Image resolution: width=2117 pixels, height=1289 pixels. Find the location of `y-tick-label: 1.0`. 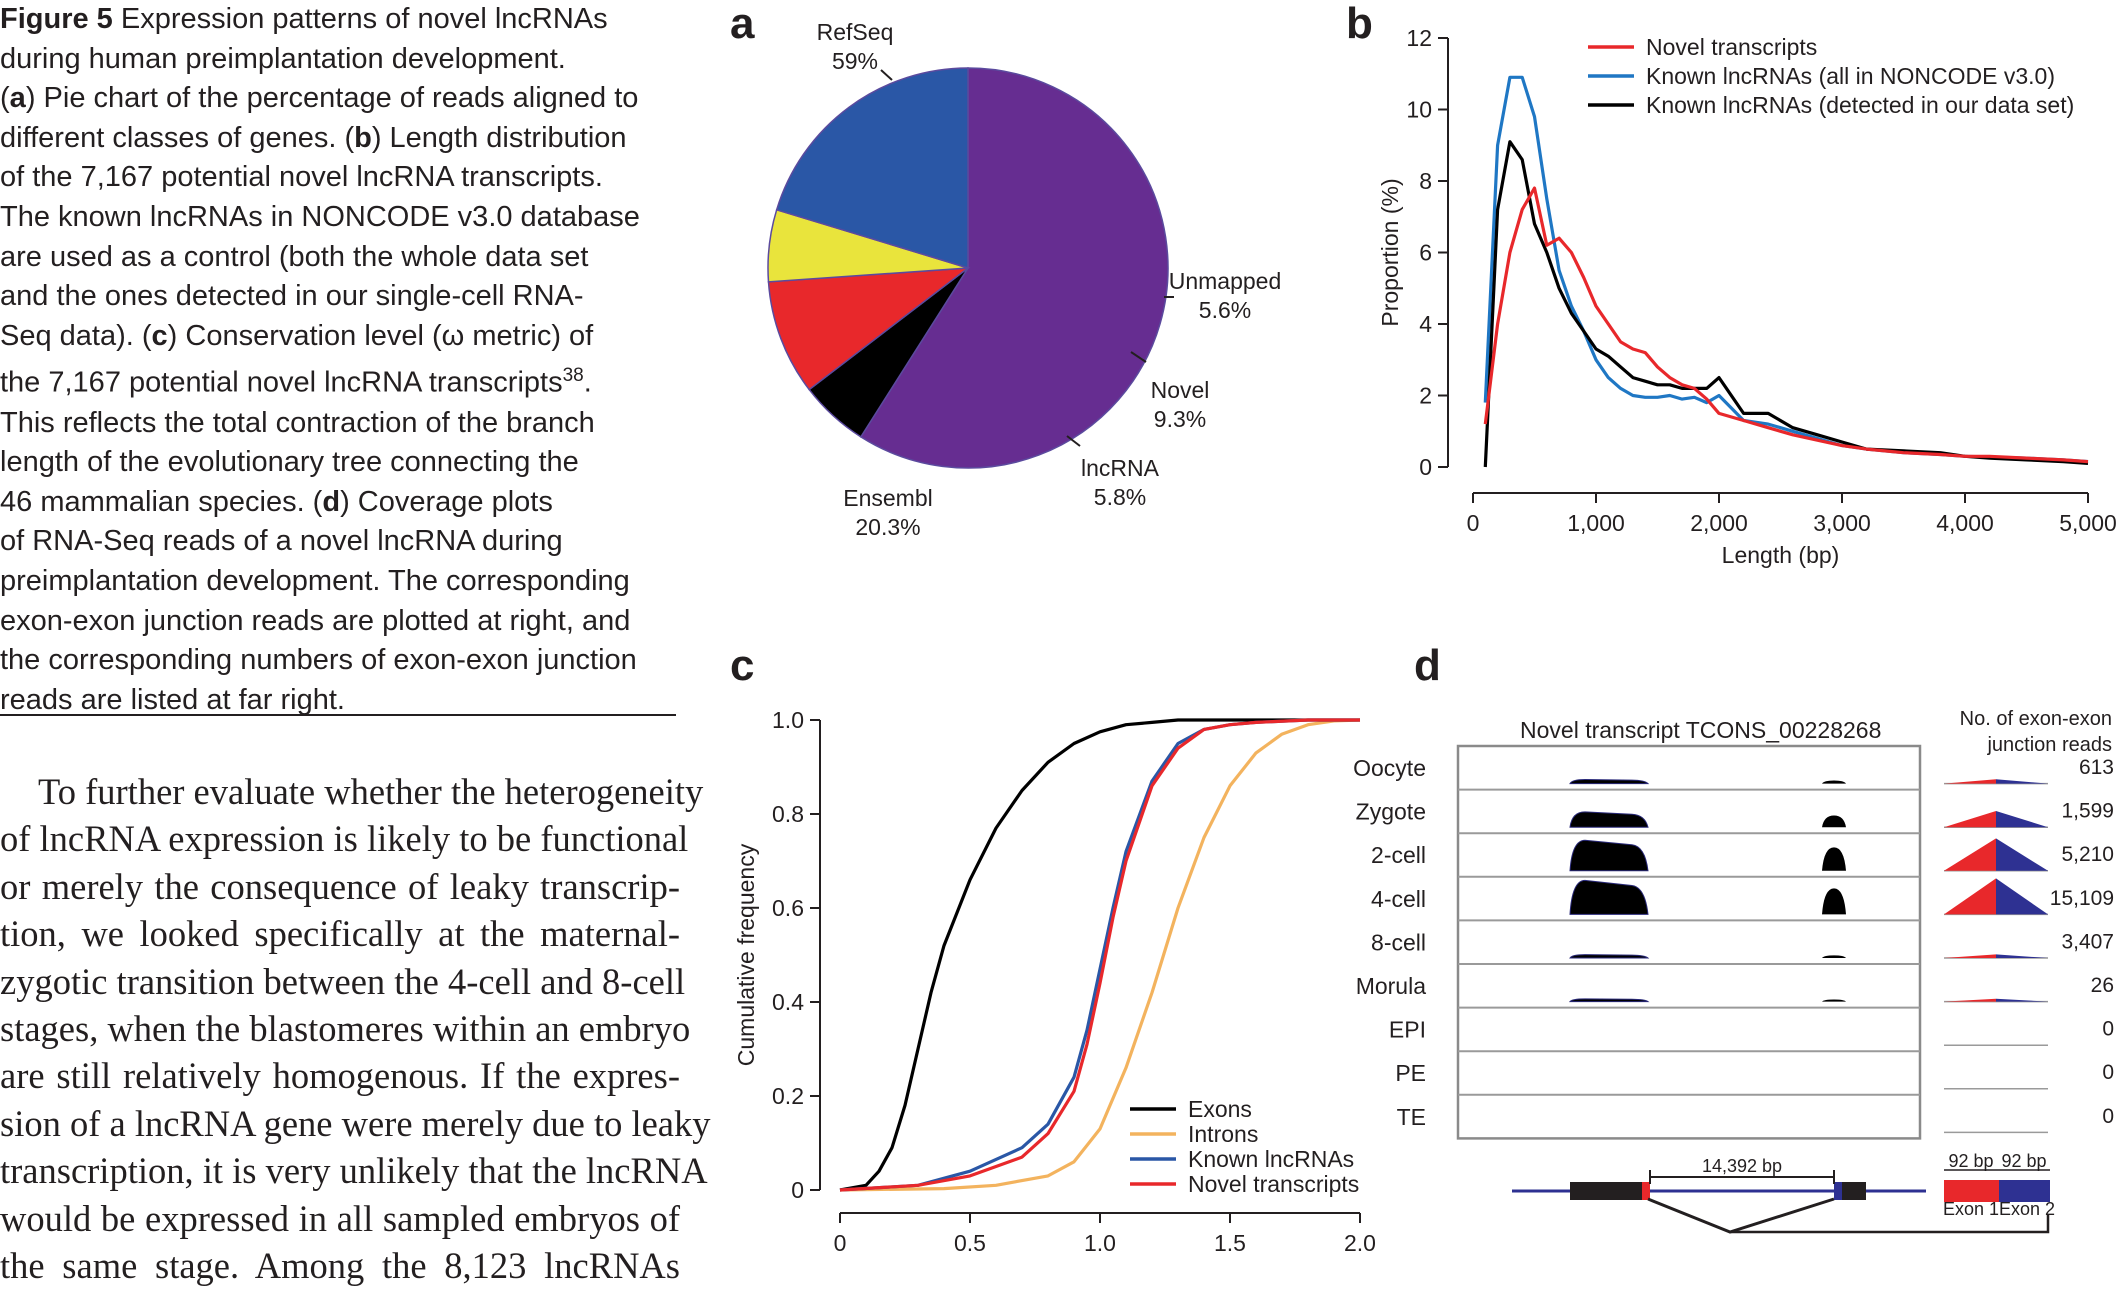

y-tick-label: 1.0 is located at coordinates (788, 720).